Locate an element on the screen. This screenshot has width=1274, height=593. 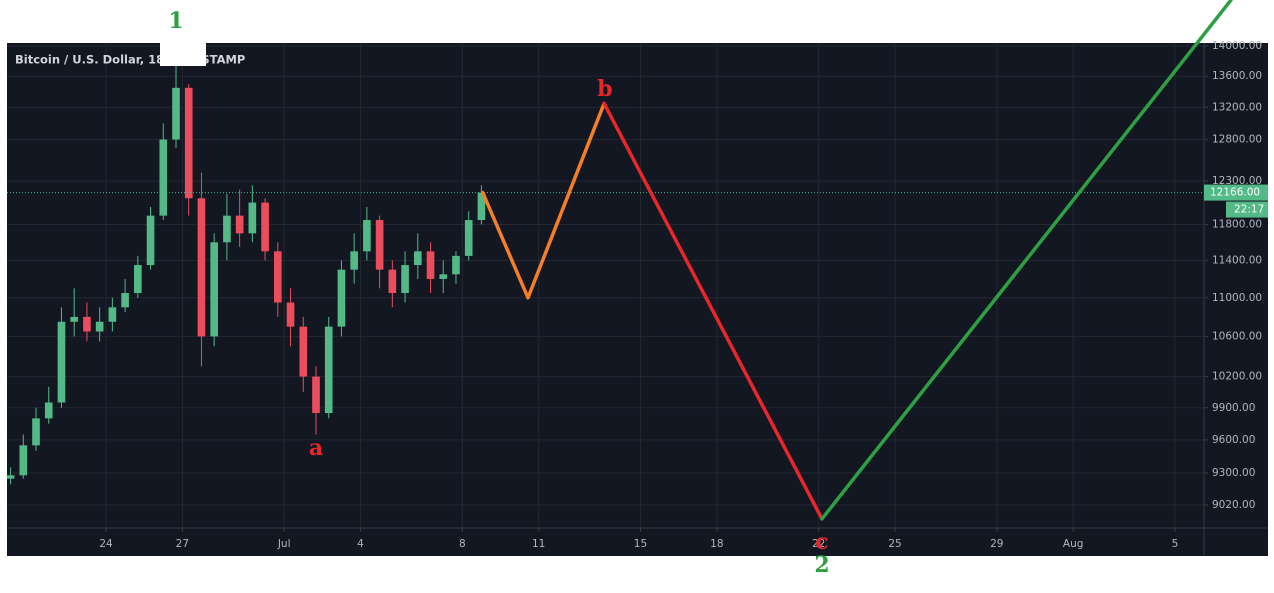
y-tick-label: 11800.00 is located at coordinates (1237, 224).